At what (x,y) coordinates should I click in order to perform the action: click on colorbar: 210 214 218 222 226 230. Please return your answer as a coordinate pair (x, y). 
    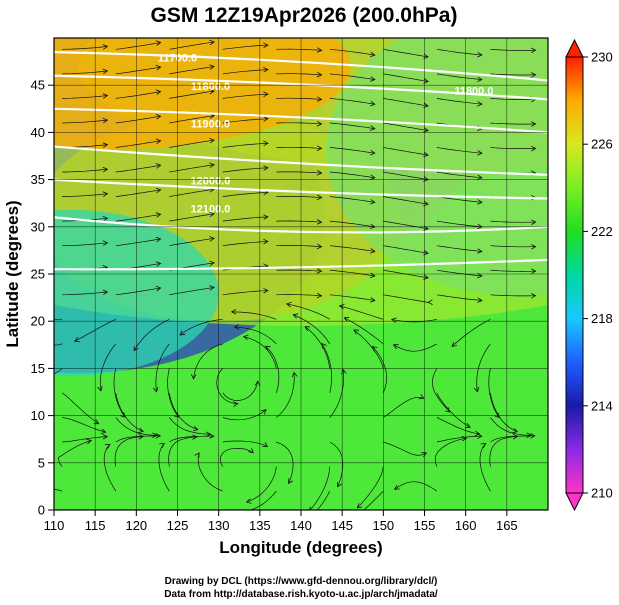
    Looking at the image, I should click on (589, 275).